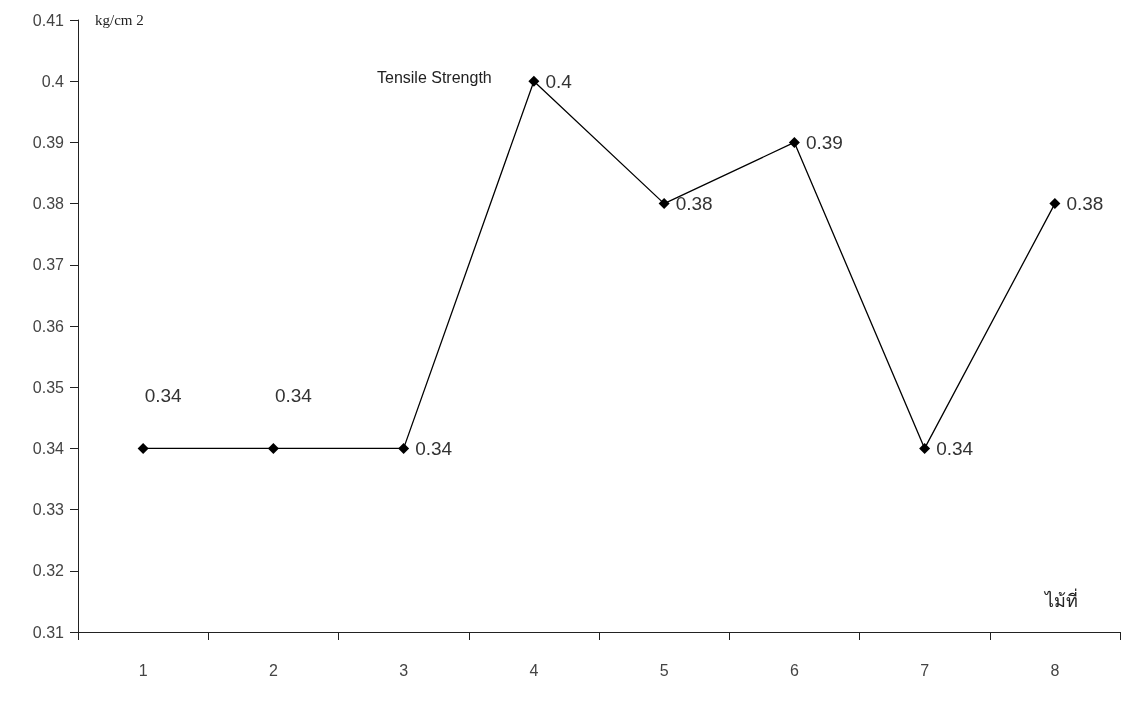  I want to click on x-tick-label: 2, so click(273, 670).